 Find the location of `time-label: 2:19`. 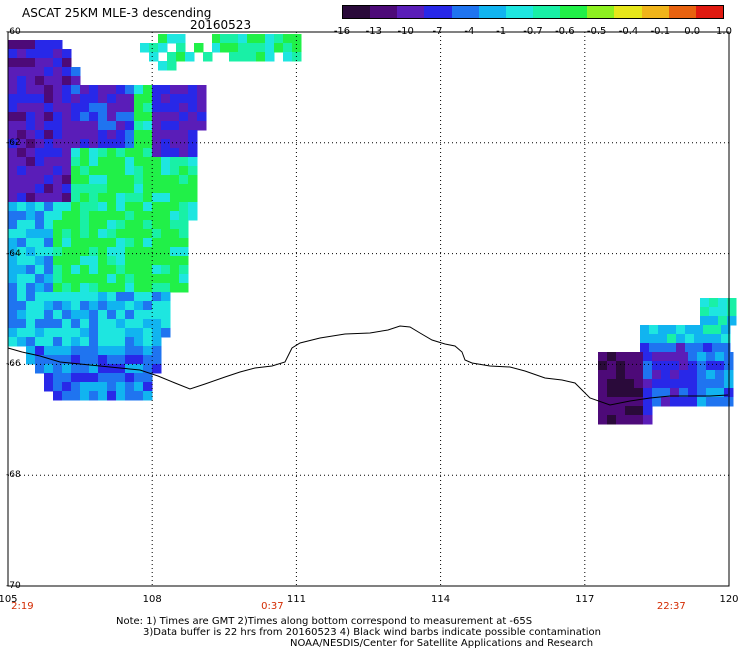

time-label: 2:19 is located at coordinates (22, 606).